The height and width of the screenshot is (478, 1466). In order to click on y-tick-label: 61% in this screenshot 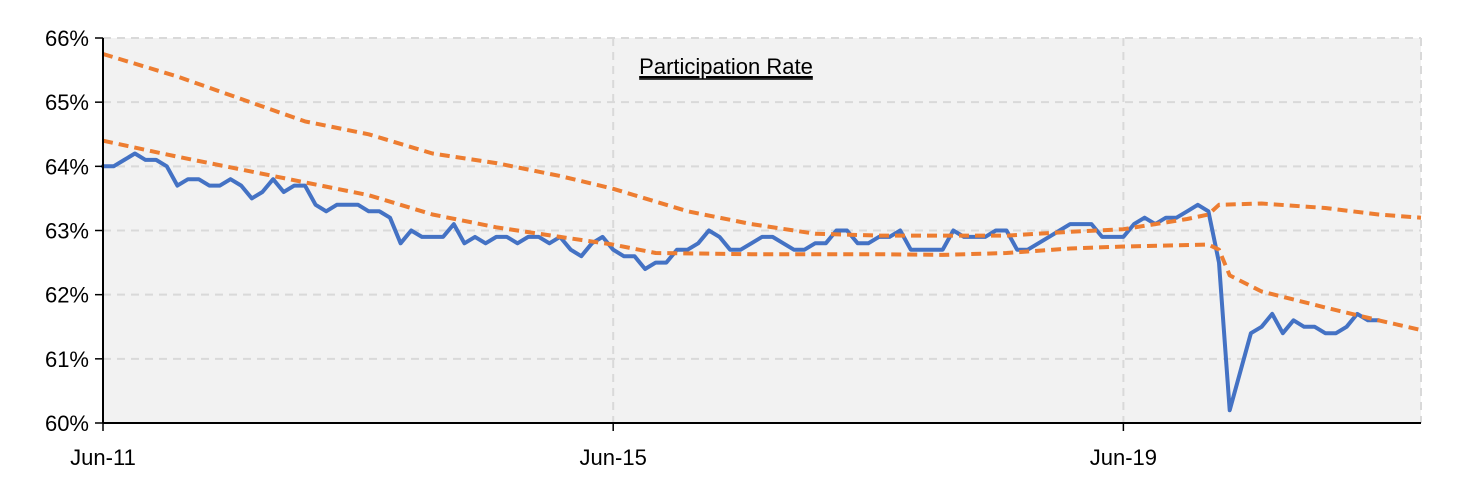, I will do `click(67, 359)`.